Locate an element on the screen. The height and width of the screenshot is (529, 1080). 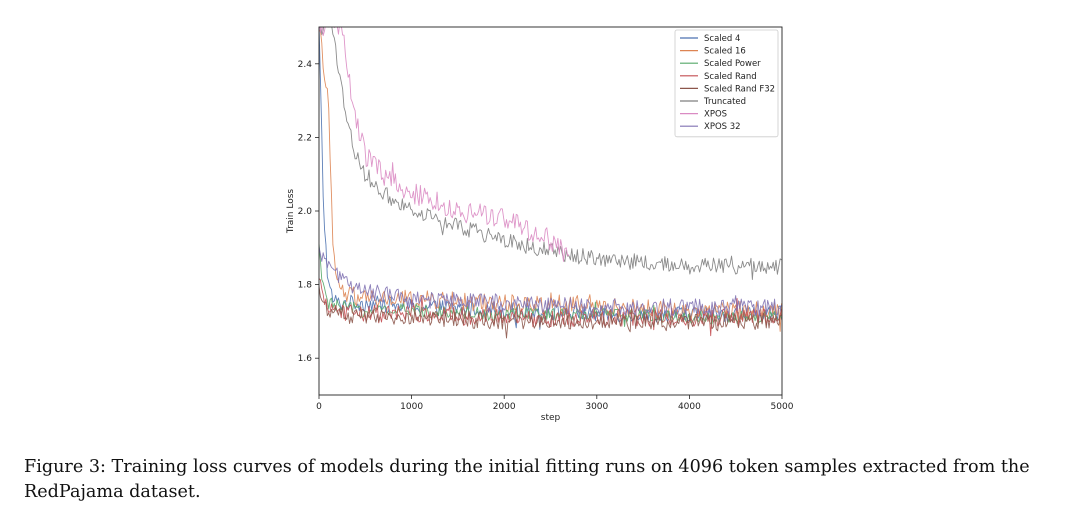
x-axis-label: step is located at coordinates (551, 418).